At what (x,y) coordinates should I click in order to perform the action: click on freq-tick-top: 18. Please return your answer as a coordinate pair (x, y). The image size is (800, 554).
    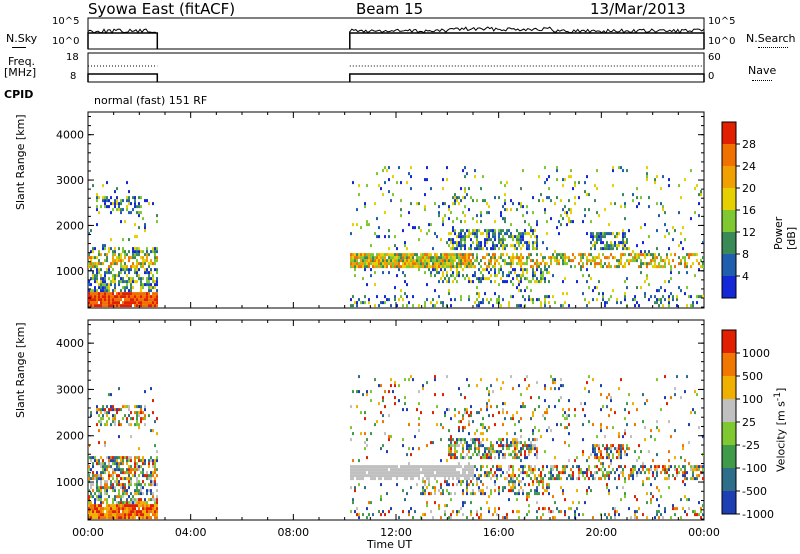
    Looking at the image, I should click on (72, 57).